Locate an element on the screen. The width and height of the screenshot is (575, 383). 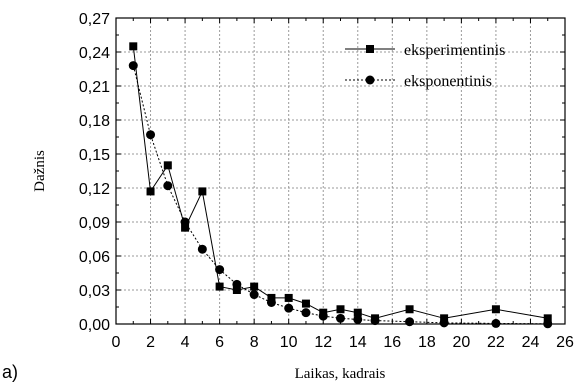
x-tick-label: 18 is located at coordinates (427, 342).